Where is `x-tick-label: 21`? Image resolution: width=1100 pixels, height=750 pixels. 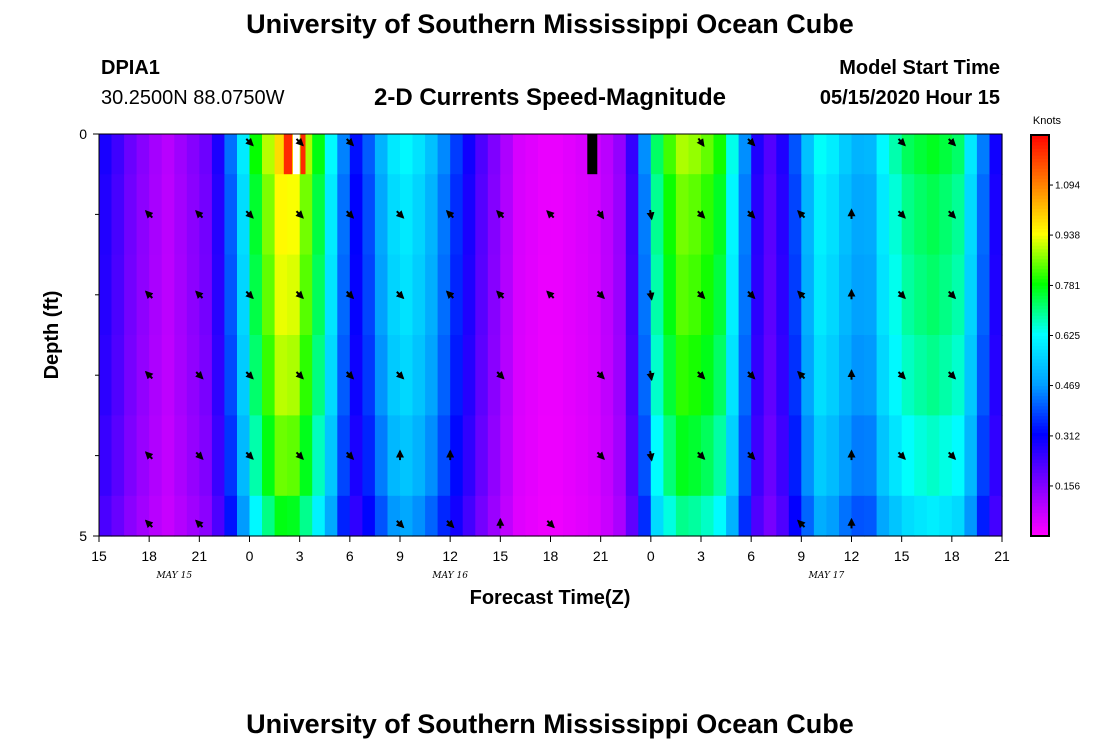
x-tick-label: 21 is located at coordinates (200, 556).